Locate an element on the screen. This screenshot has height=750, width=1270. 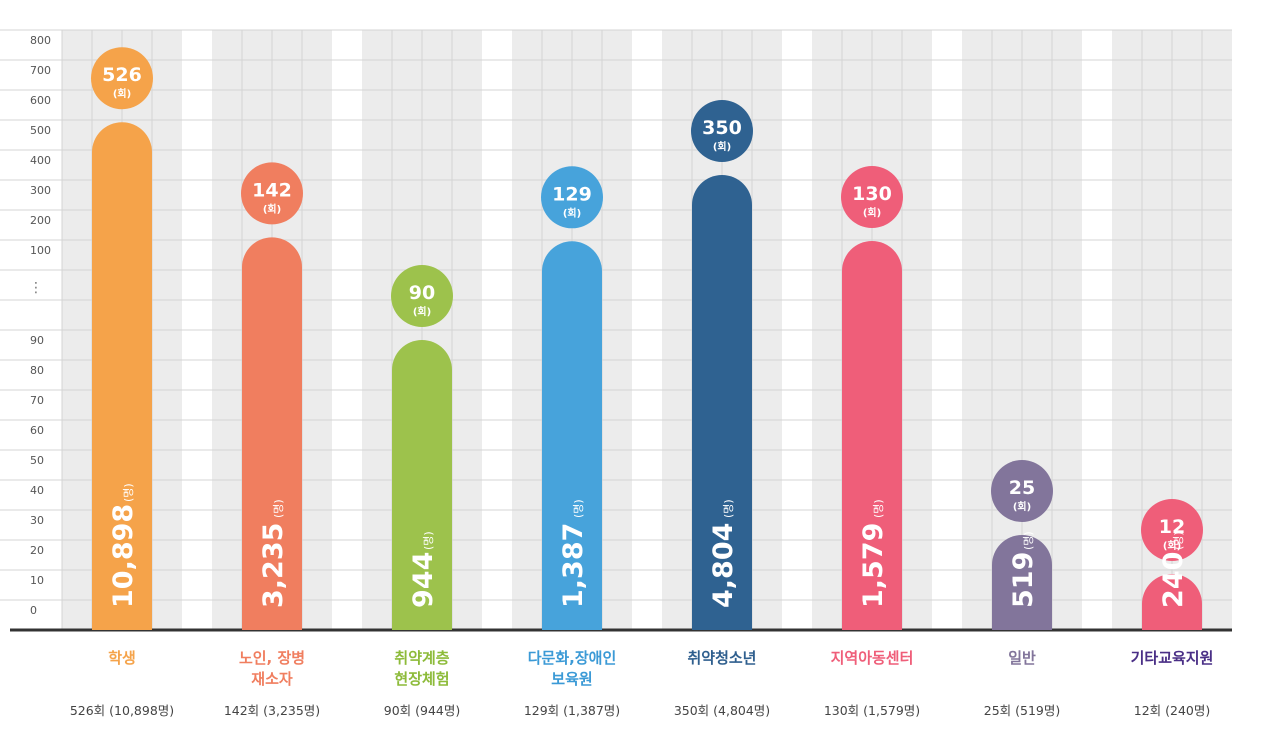
people-value-label: 10,898 is located at coordinates (123, 556).